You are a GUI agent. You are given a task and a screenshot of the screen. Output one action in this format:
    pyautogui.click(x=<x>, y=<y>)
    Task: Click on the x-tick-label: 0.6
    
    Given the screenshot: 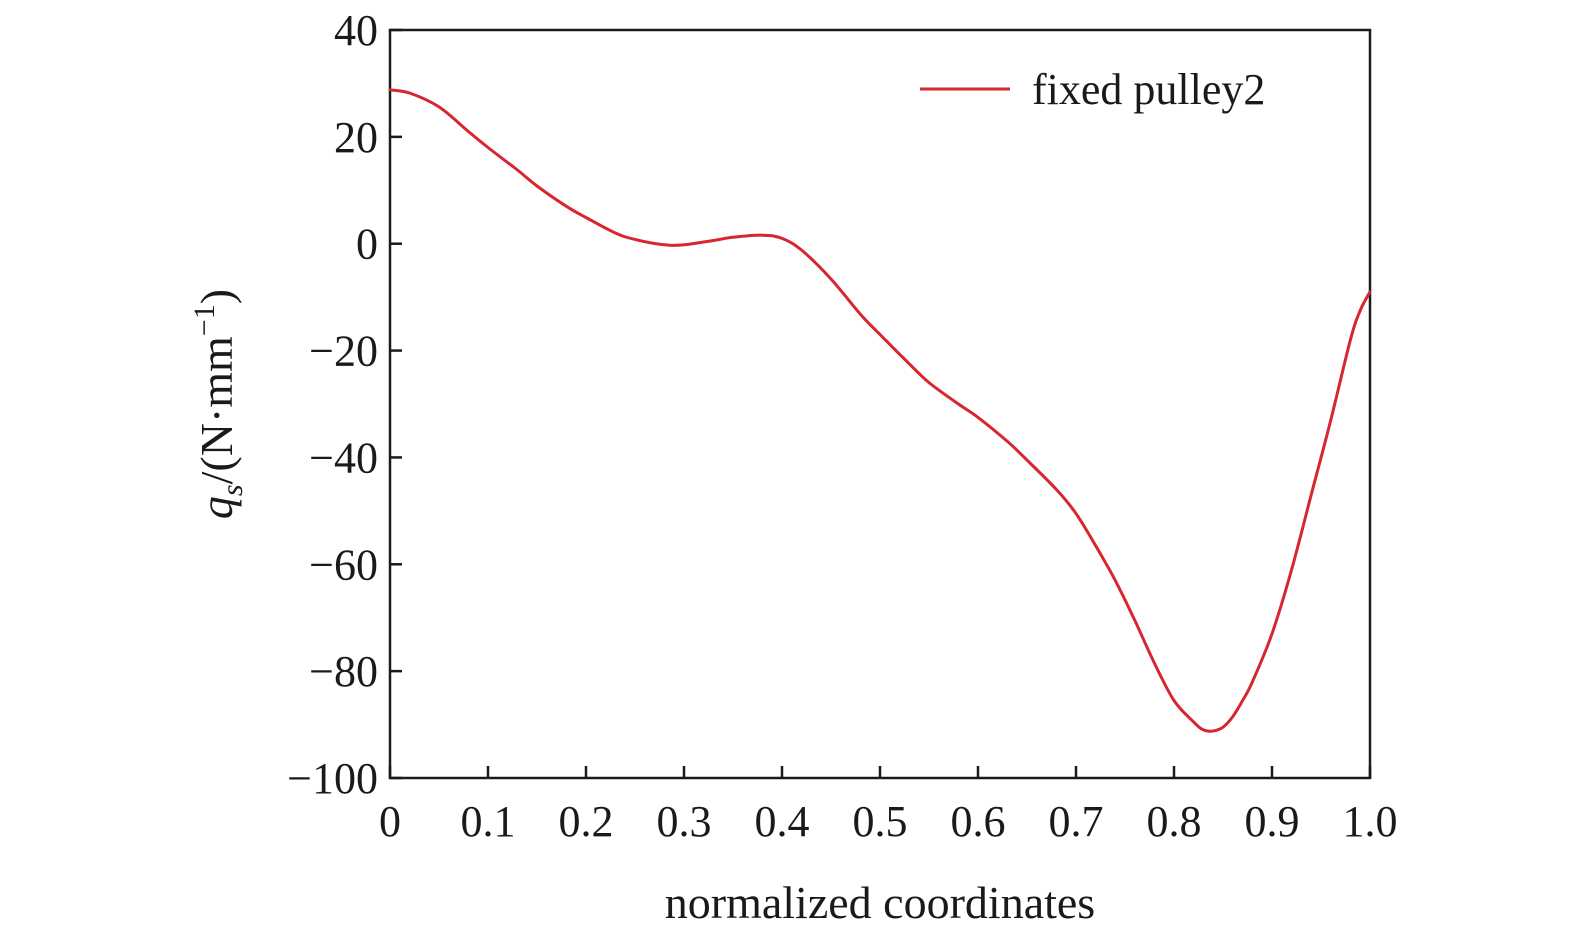 What is the action you would take?
    pyautogui.click(x=978, y=821)
    